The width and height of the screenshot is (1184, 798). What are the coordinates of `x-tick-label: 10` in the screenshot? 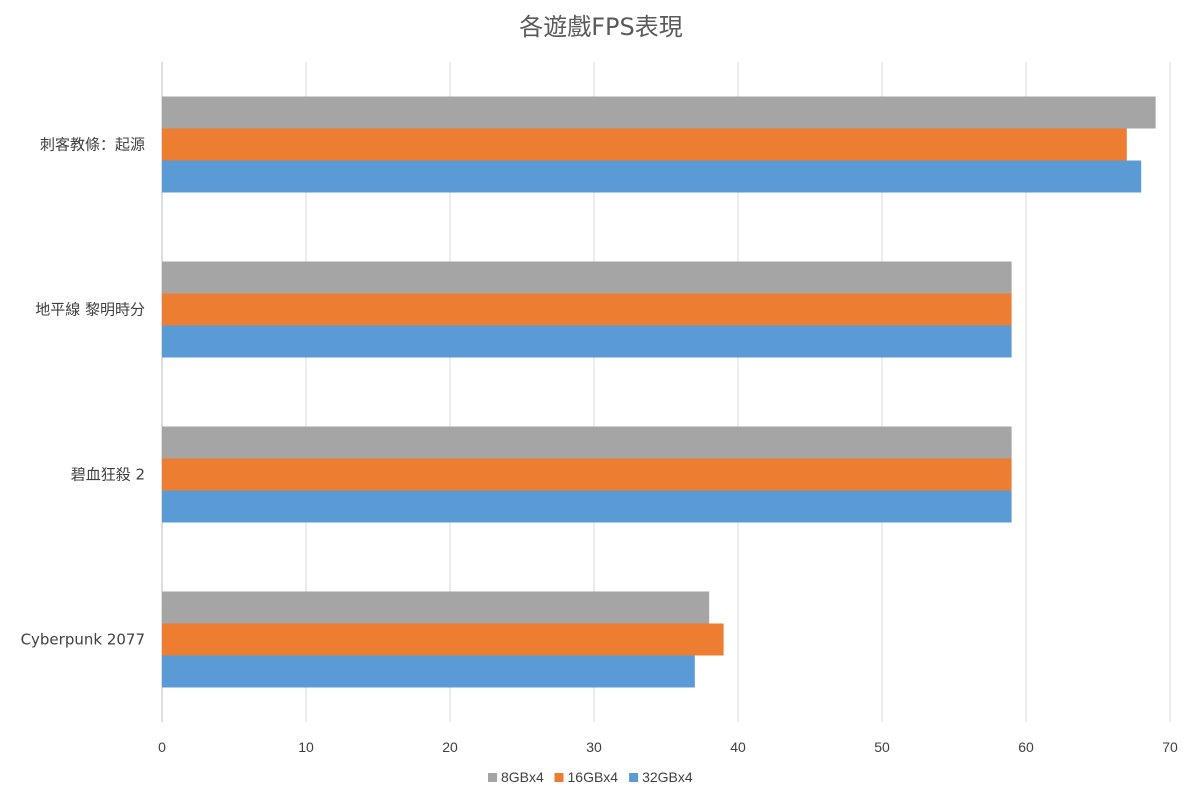 It's located at (306, 747).